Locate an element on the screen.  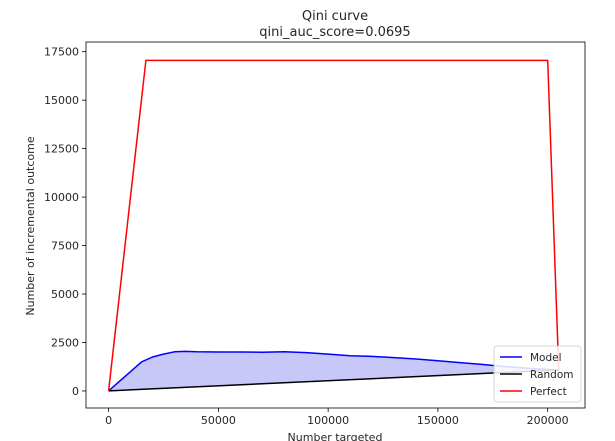
y-tick-label: 7500 is located at coordinates (65, 246).